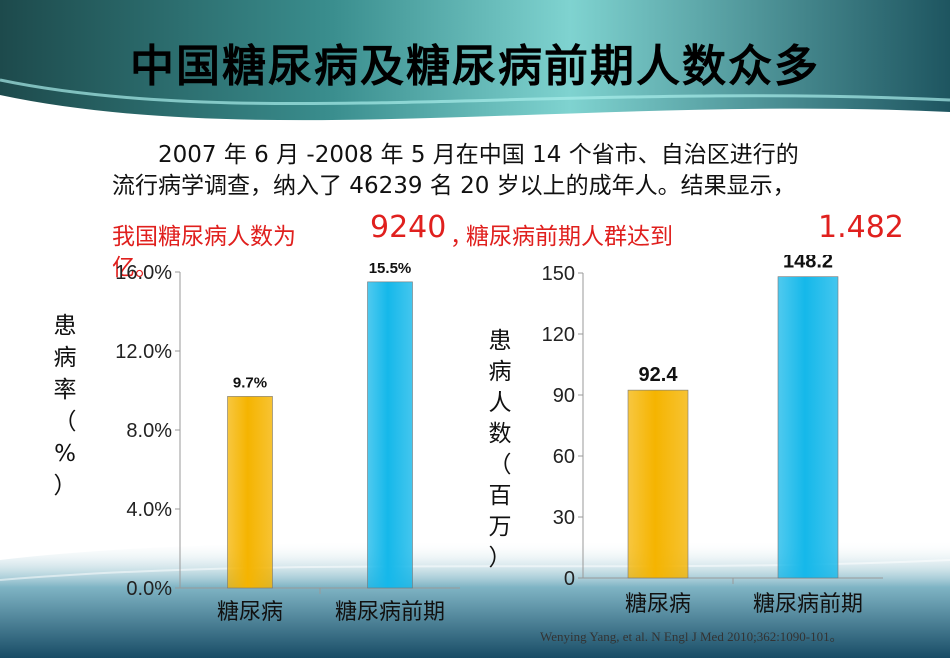 The image size is (950, 658). Describe the element at coordinates (478, 155) in the screenshot. I see `intro-line-1: 2007 年 6 月 -2008 年 5 月在中国 14 个省市、自治区进行的` at that location.